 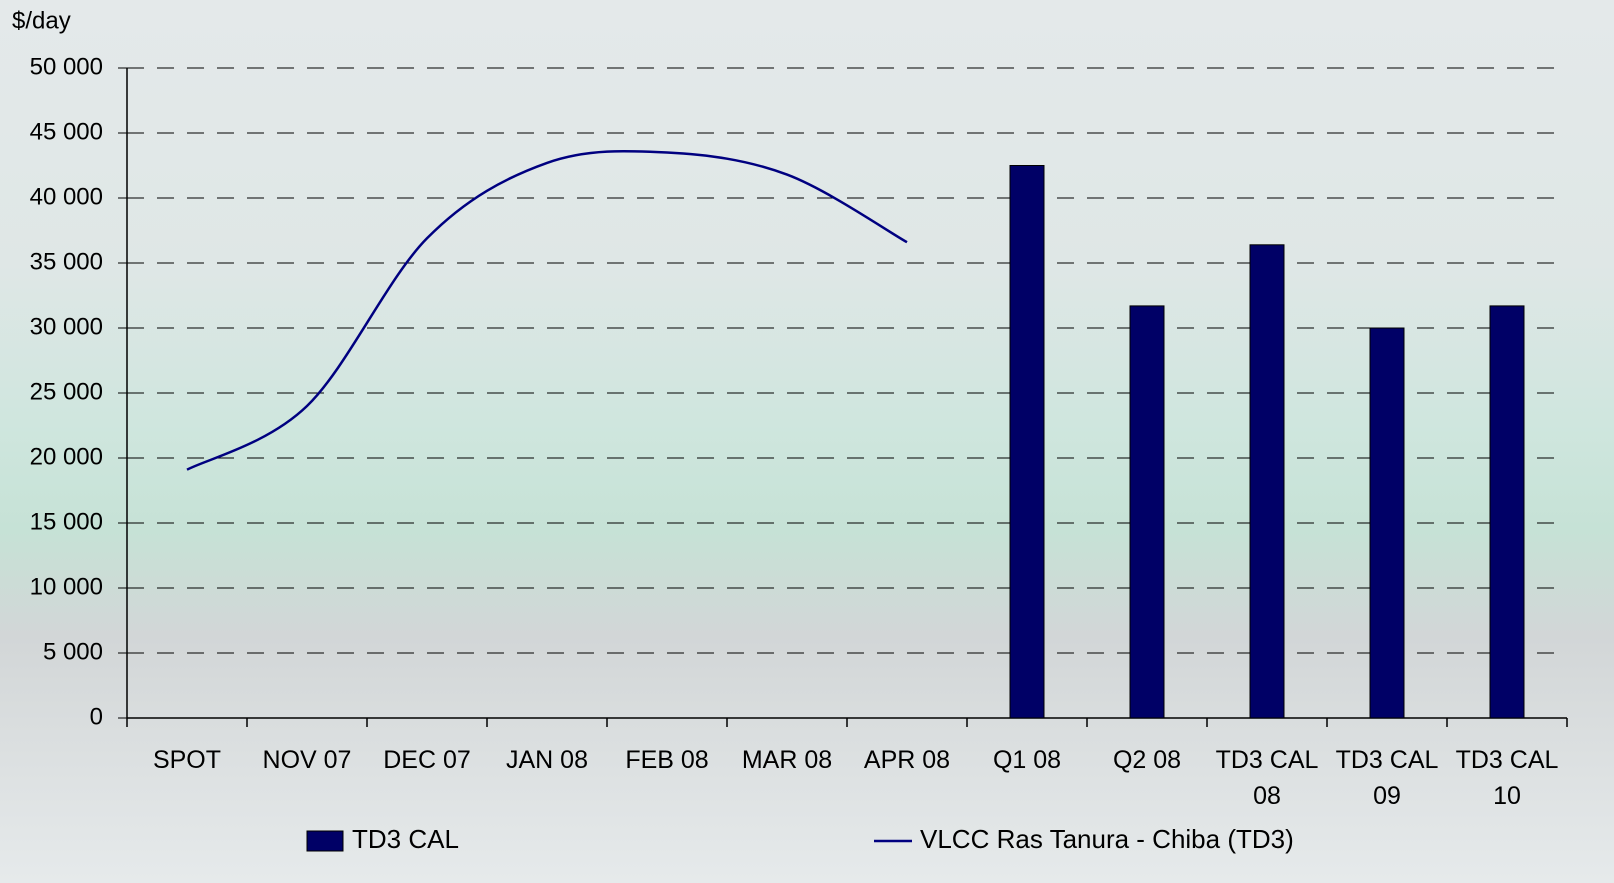 I want to click on x-tick-label: Q1 08, so click(x=1027, y=760).